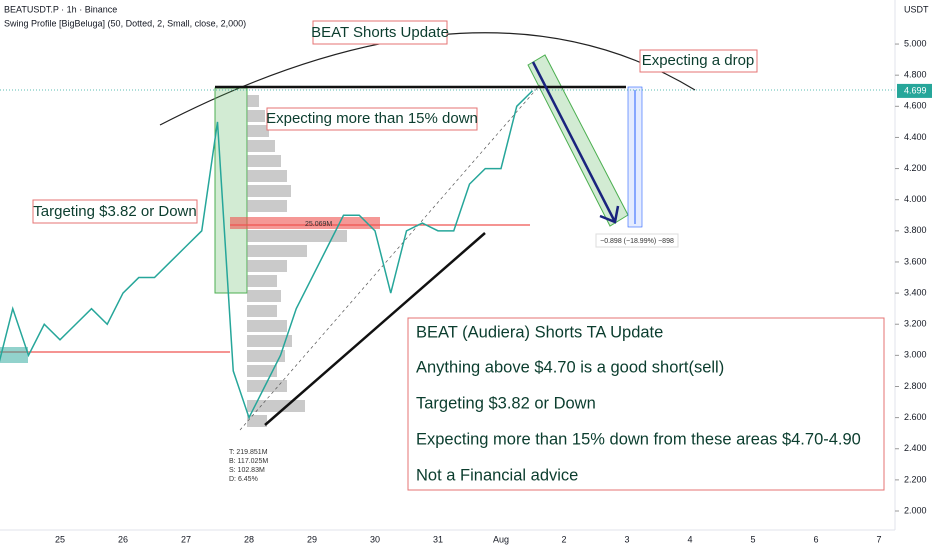 The width and height of the screenshot is (932, 550). Describe the element at coordinates (915, 137) in the screenshot. I see `y-tick-label: 4.400` at that location.